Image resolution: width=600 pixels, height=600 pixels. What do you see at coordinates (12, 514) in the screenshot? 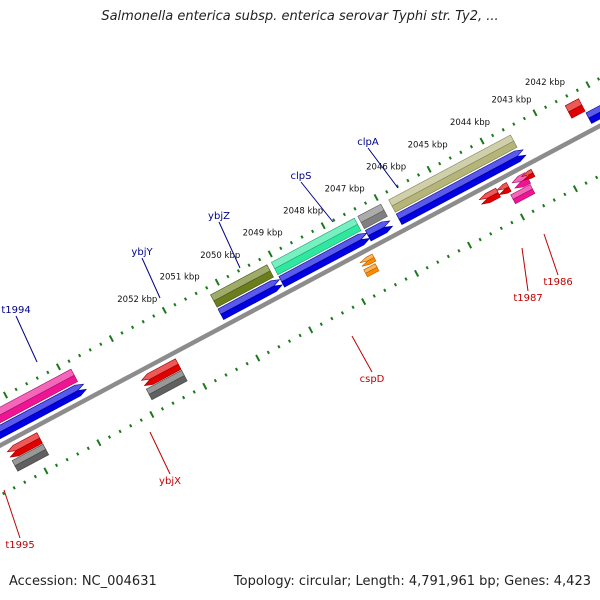
I see `callout-t1995-leader` at bounding box center [12, 514].